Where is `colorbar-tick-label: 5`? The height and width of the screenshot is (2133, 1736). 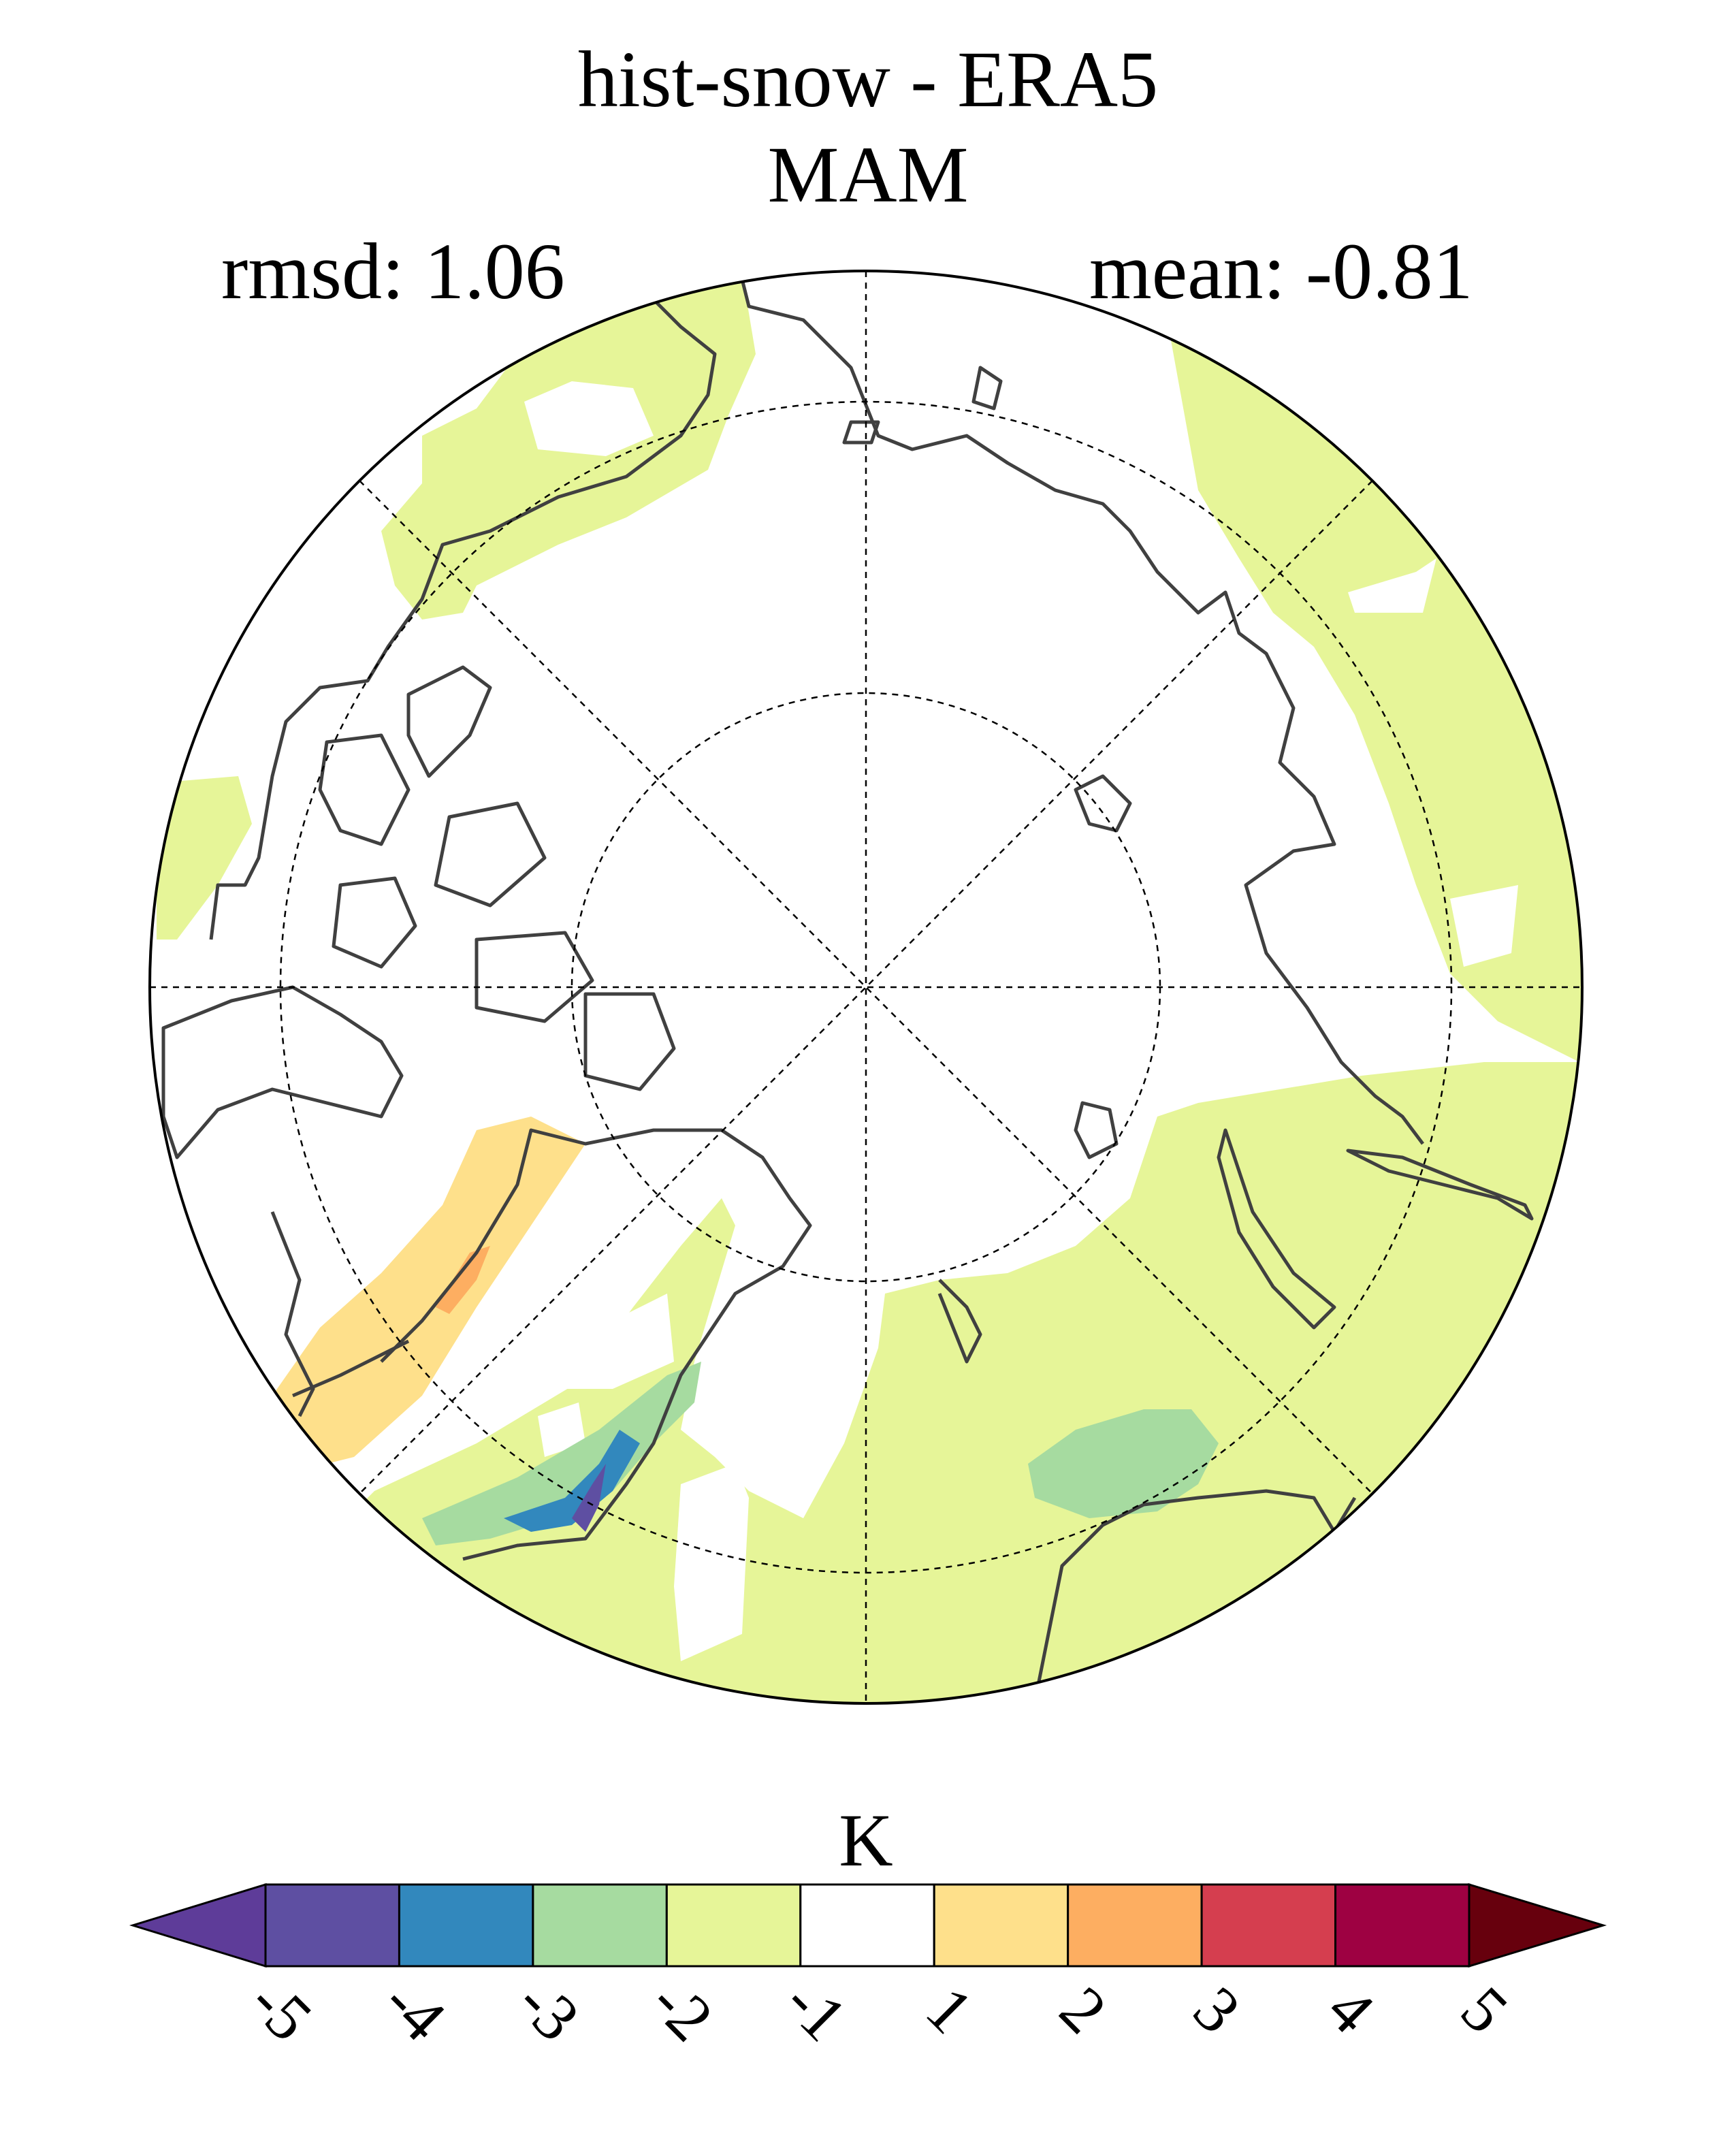 colorbar-tick-label: 5 is located at coordinates (1484, 2010).